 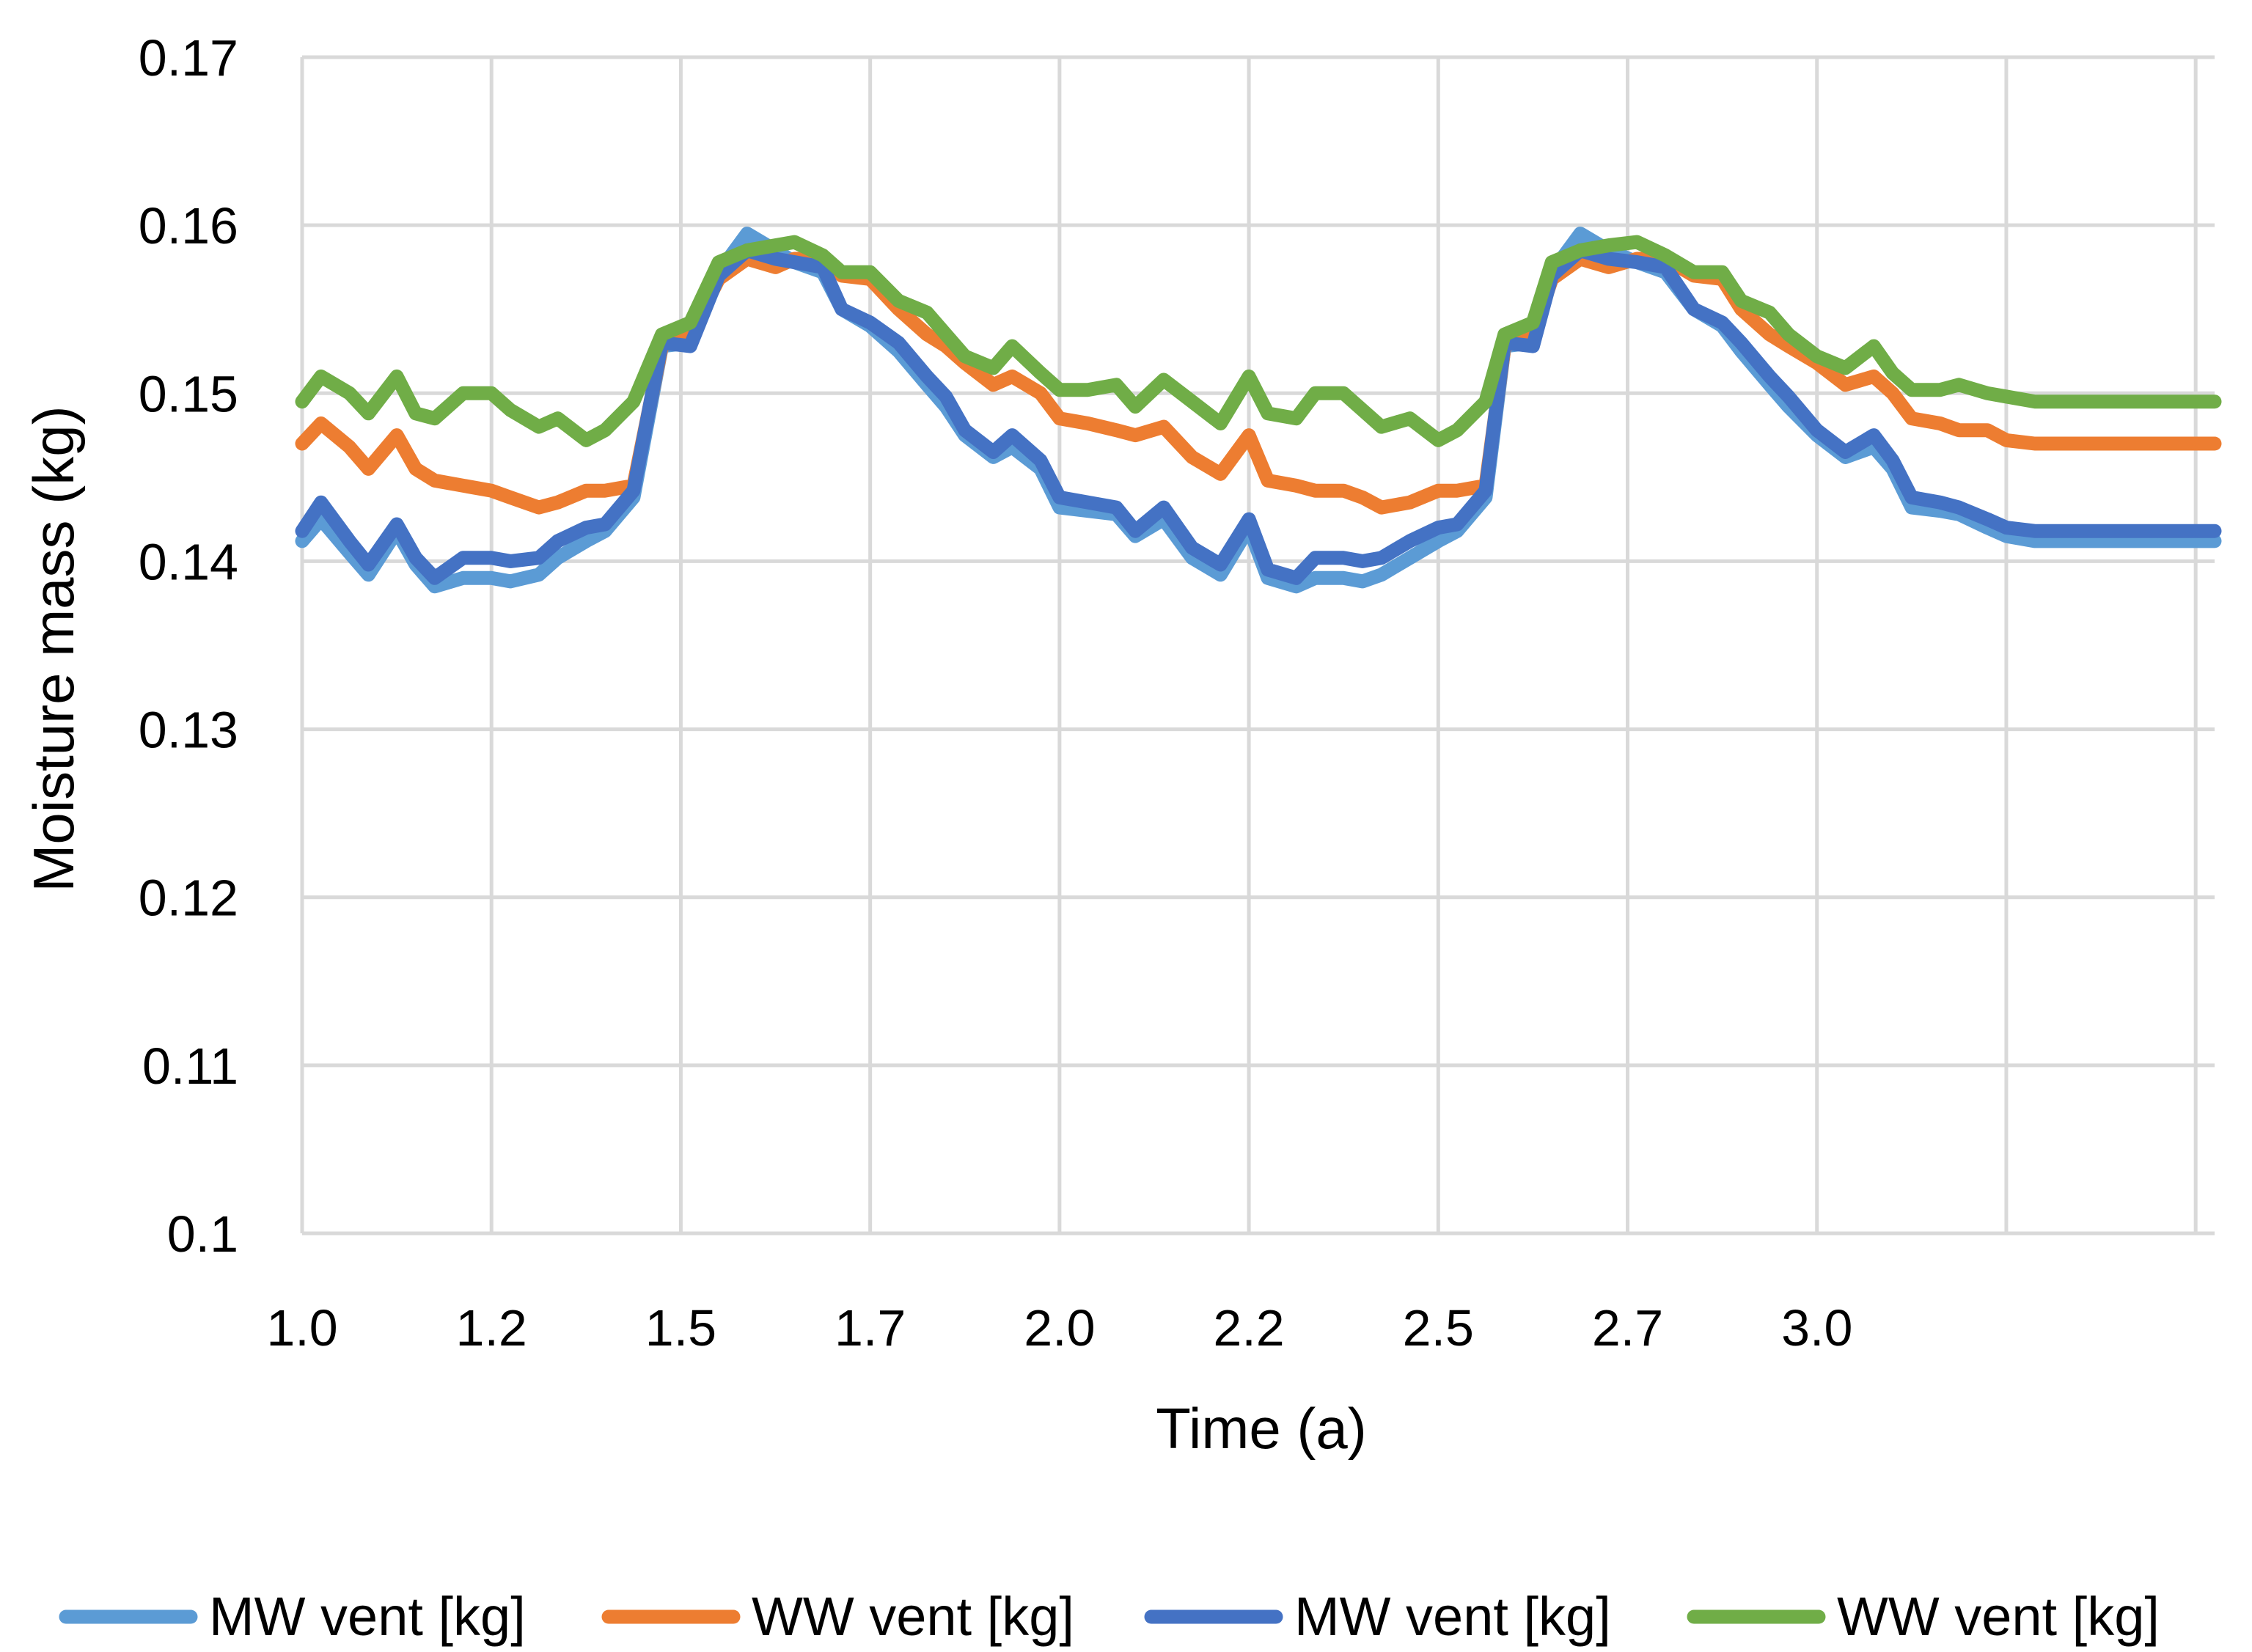 I want to click on y-axis-title: Moisture mass (kg), so click(x=53, y=649).